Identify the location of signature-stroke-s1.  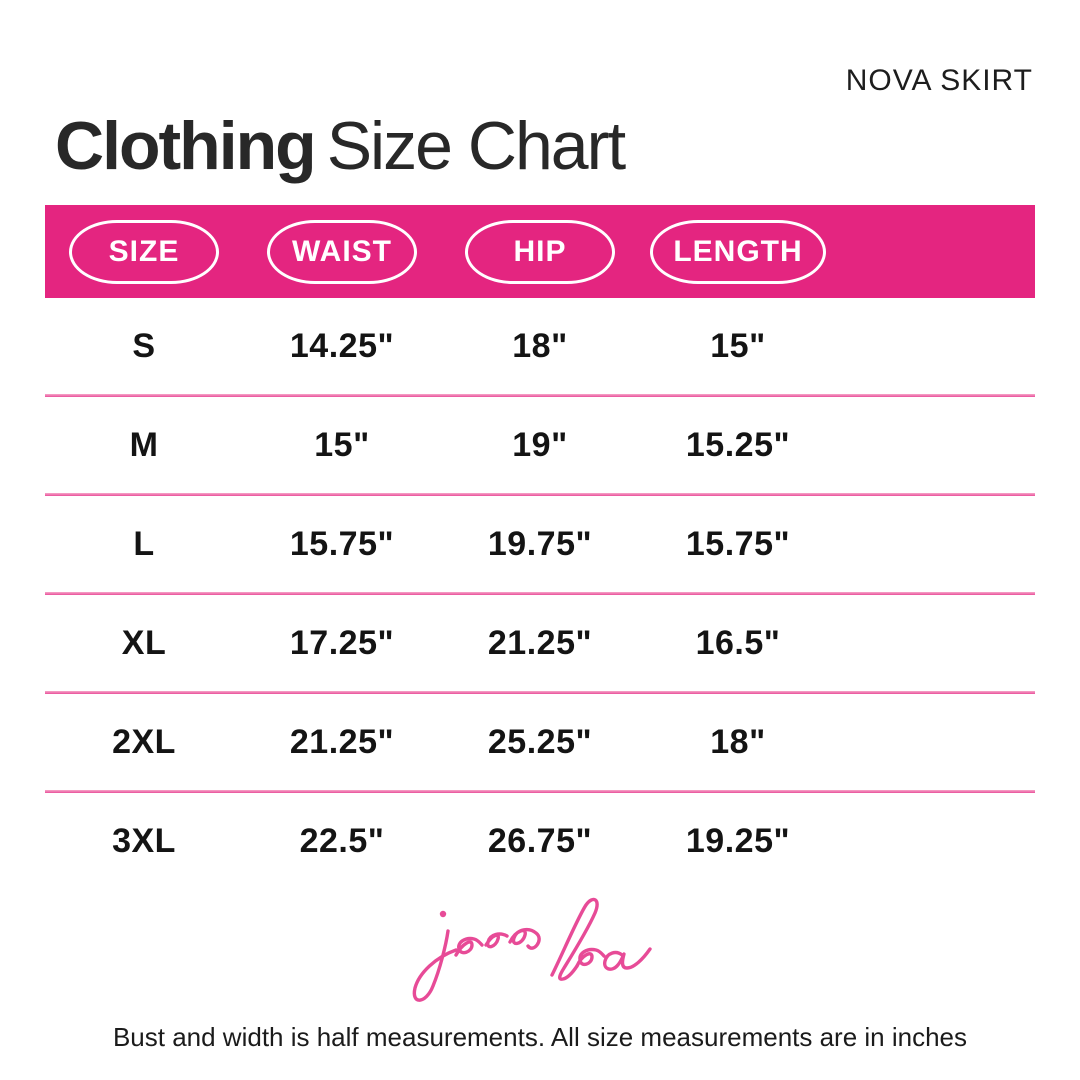
(496, 940).